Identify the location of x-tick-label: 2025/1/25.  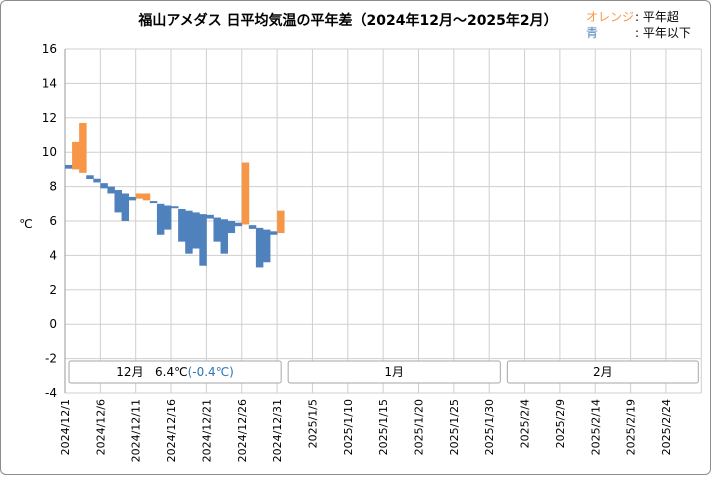
(454, 427).